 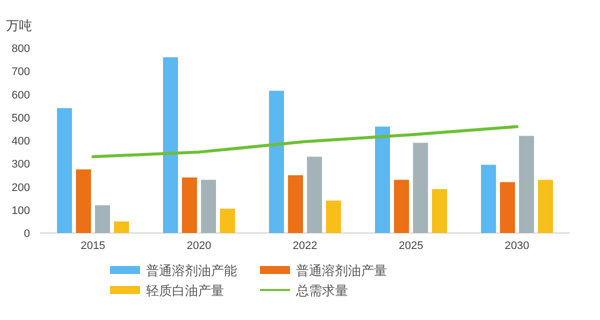 I want to click on y-tick-label: 200, so click(x=21, y=188).